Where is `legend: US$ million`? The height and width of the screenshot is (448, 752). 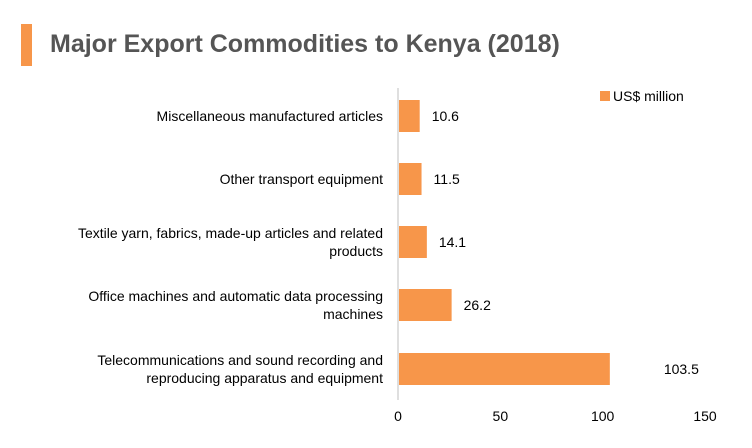
legend: US$ million is located at coordinates (642, 96).